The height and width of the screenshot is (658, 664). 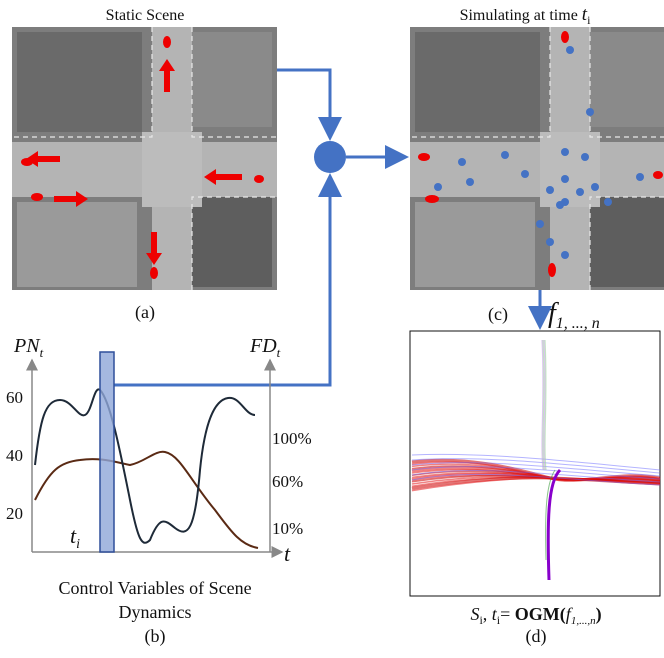 I want to click on left-tick: 20, so click(x=14, y=513).